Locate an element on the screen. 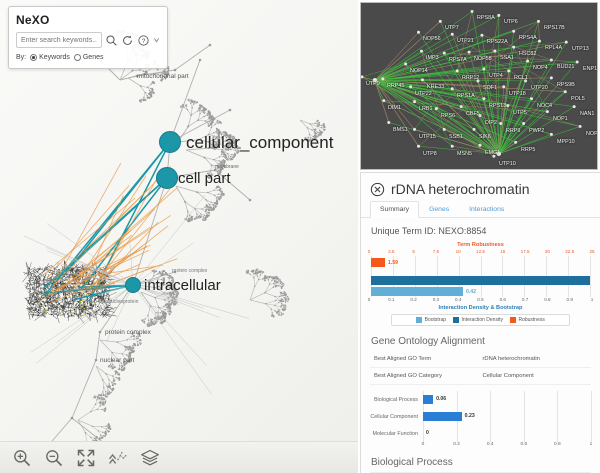 The width and height of the screenshot is (600, 473). axis-tick-bottom: 0.3 is located at coordinates (436, 299).